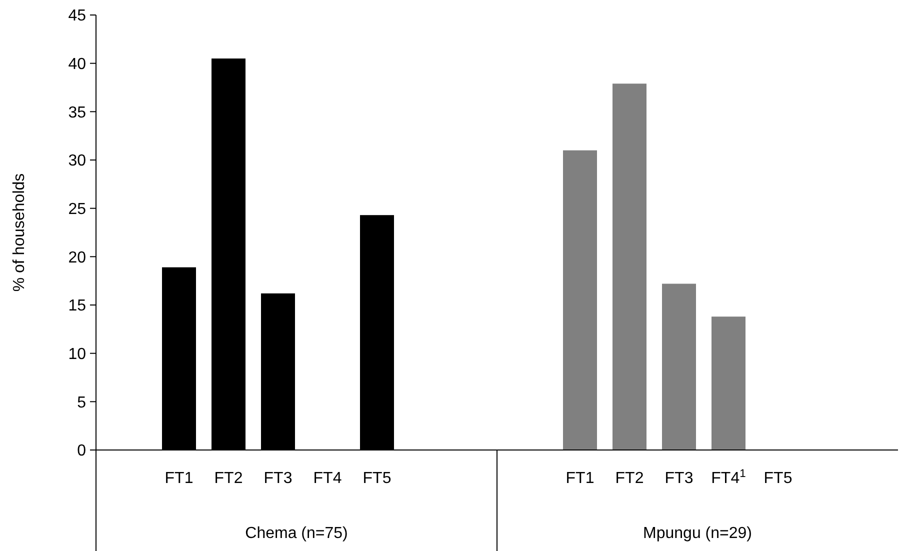 Image resolution: width=900 pixels, height=551 pixels. I want to click on y-tick-label: 45, so click(77, 16).